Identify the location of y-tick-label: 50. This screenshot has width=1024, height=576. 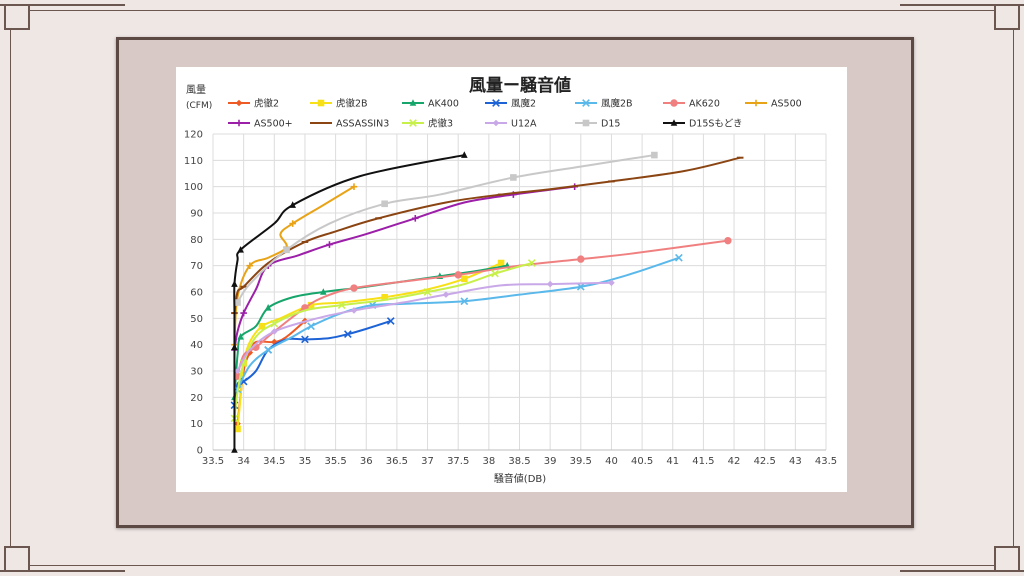
(196, 319).